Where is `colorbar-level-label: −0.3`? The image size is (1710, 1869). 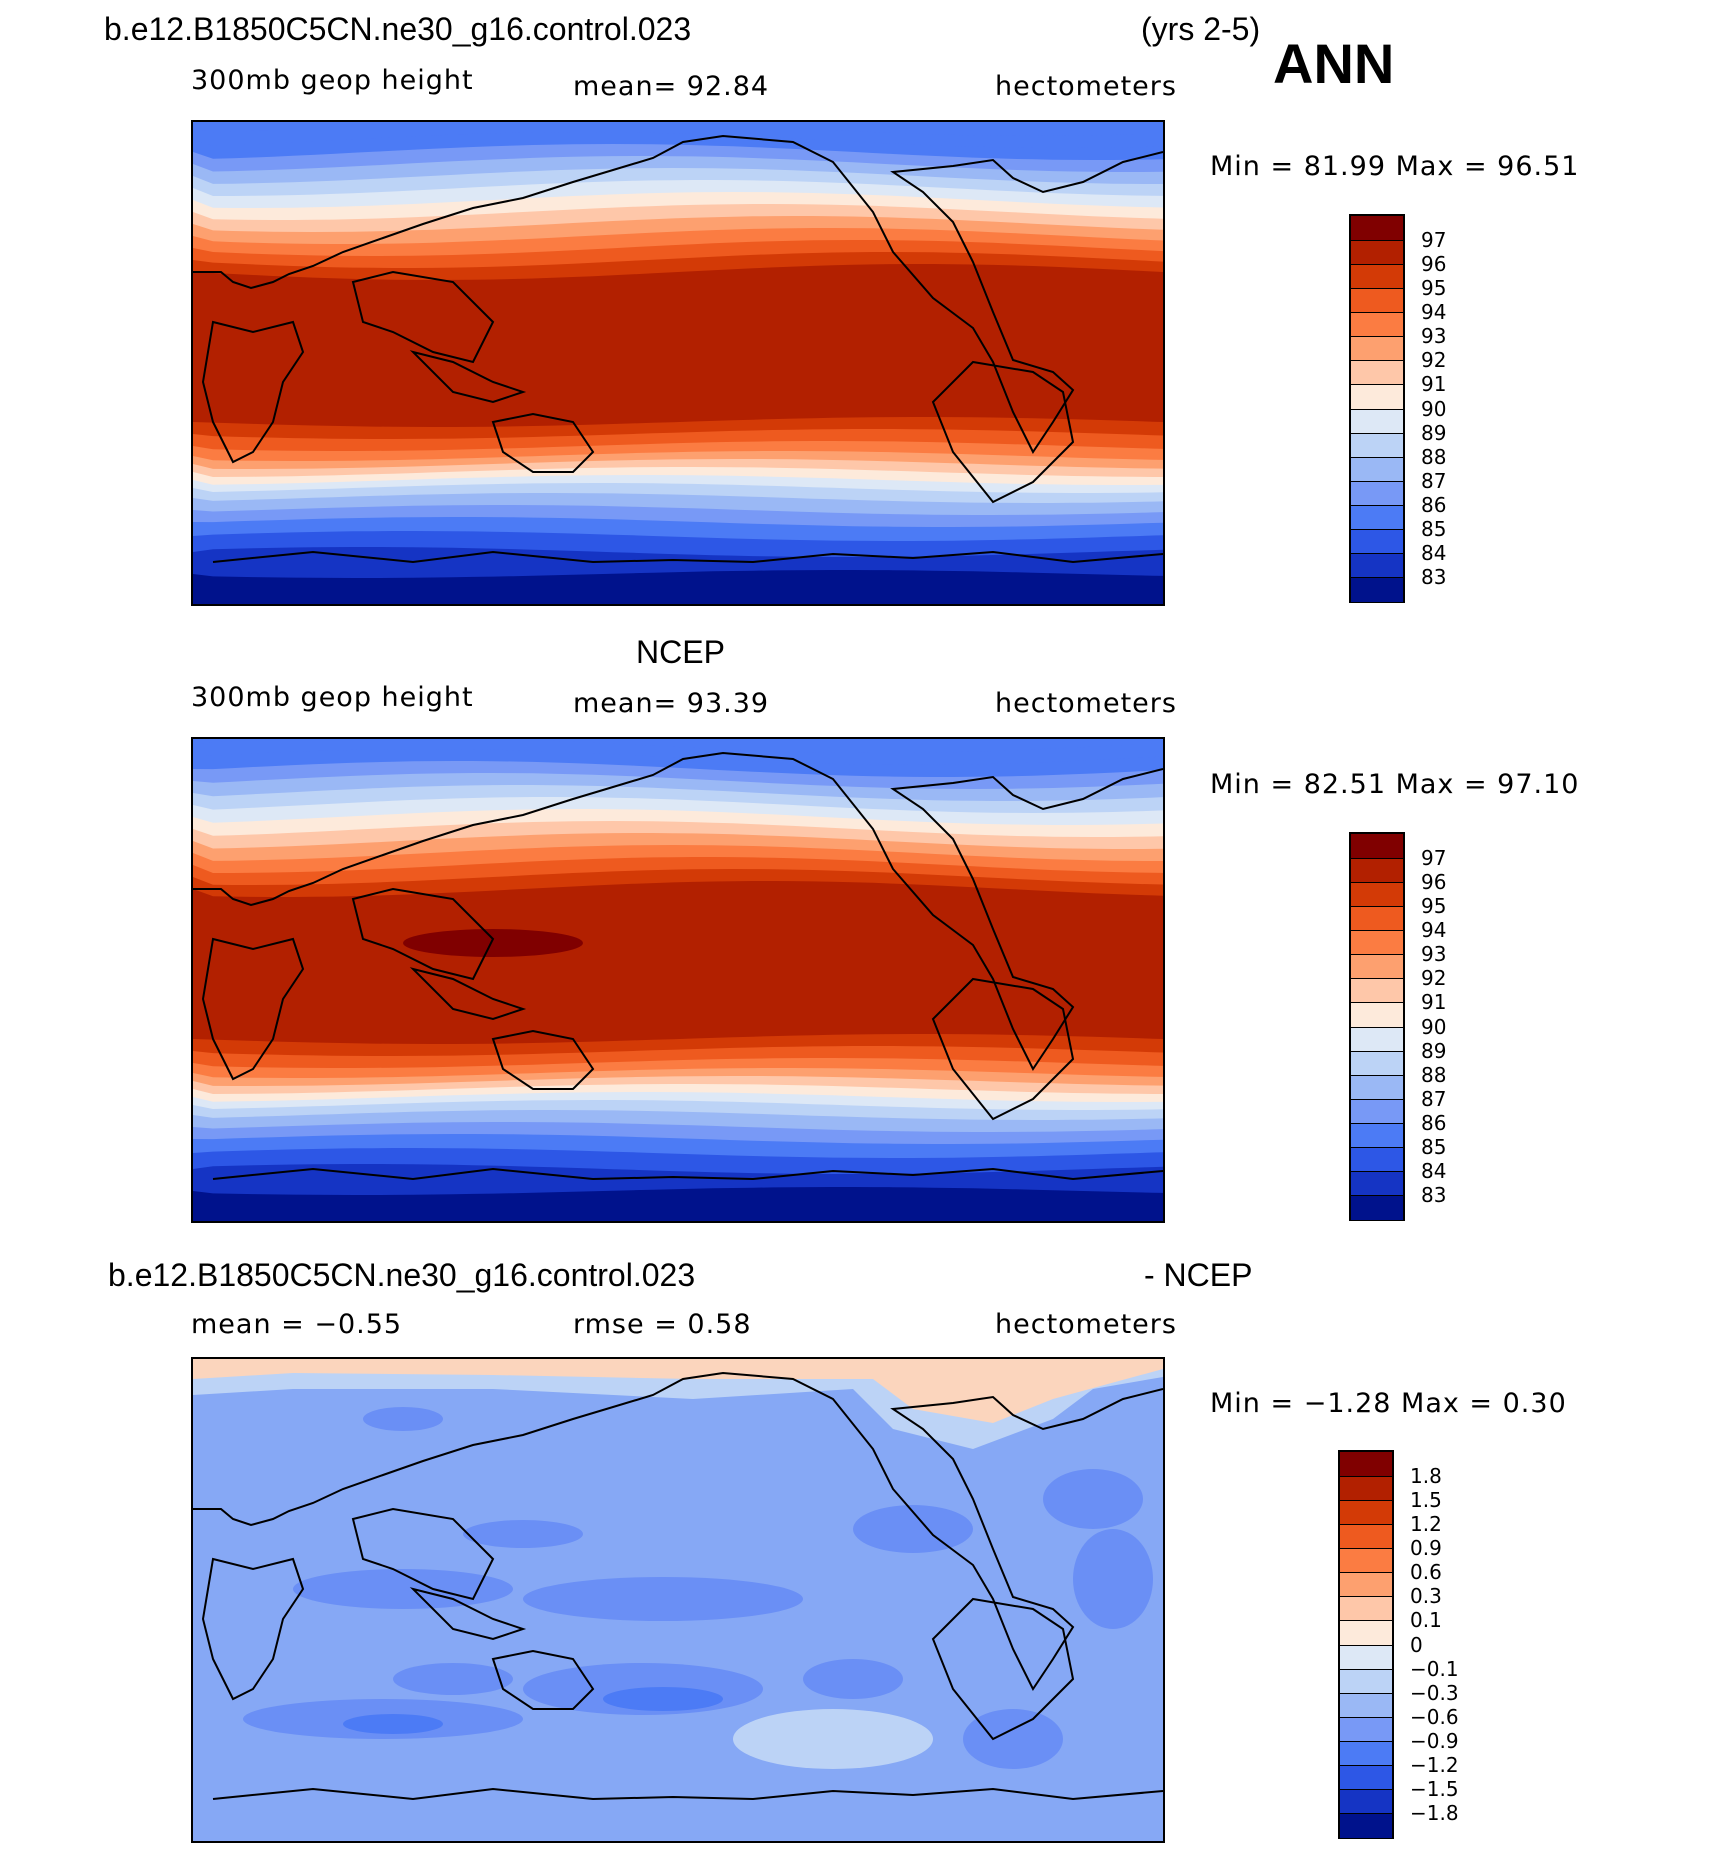
colorbar-level-label: −0.3 is located at coordinates (1434, 1692).